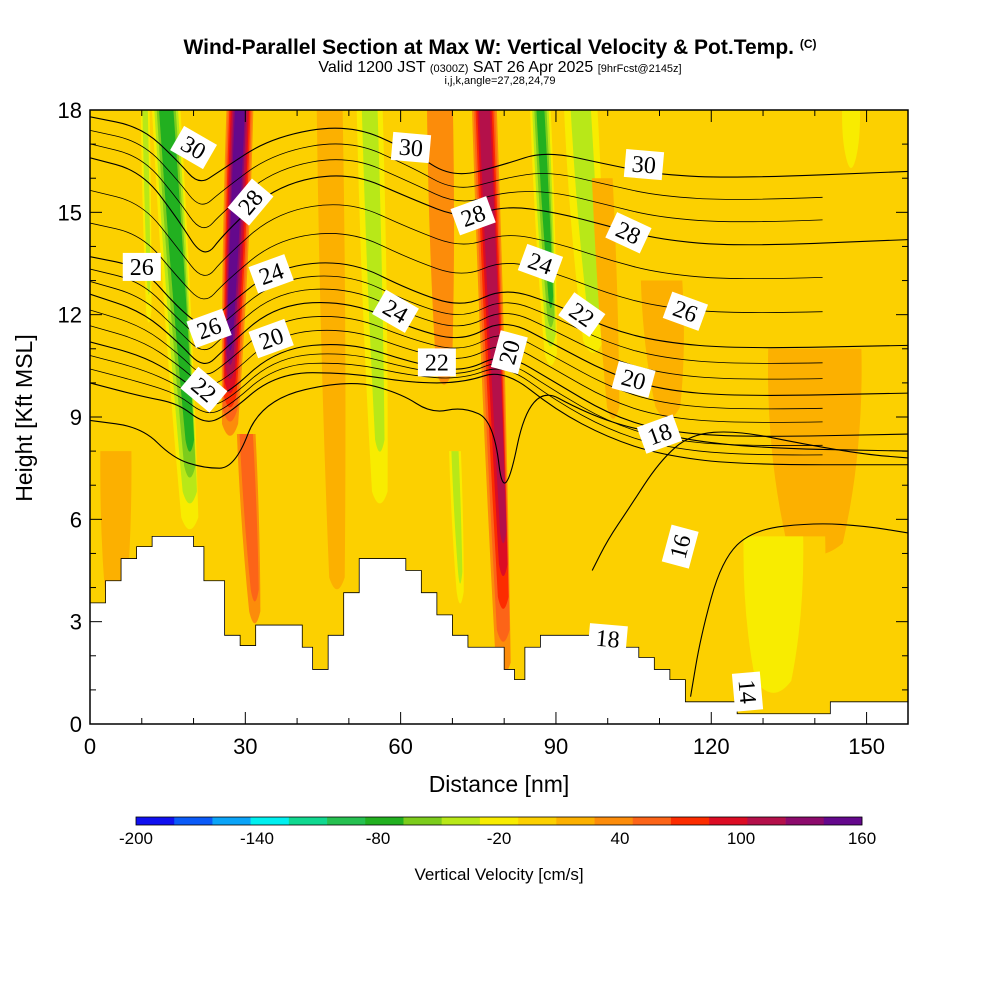  I want to click on colorbar-tick-label: -200, so click(136, 838).